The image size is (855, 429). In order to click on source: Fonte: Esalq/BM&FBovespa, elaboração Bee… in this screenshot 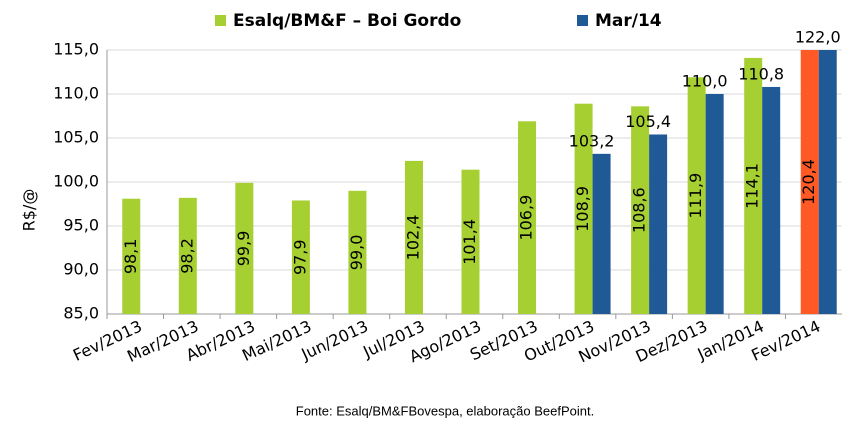, I will do `click(445, 410)`.